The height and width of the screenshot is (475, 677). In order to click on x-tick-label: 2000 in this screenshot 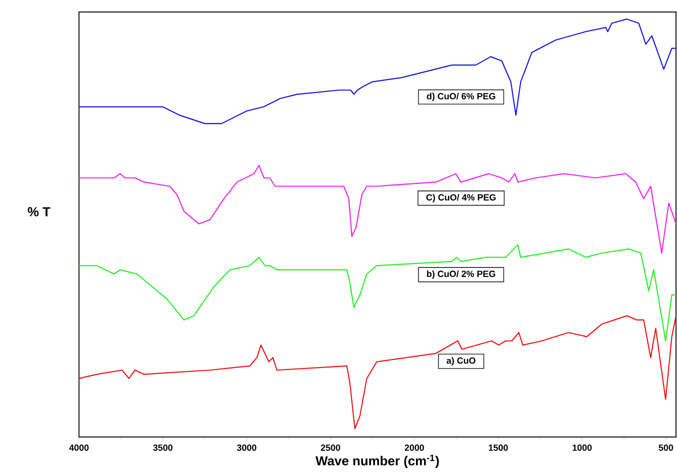, I will do `click(414, 447)`.